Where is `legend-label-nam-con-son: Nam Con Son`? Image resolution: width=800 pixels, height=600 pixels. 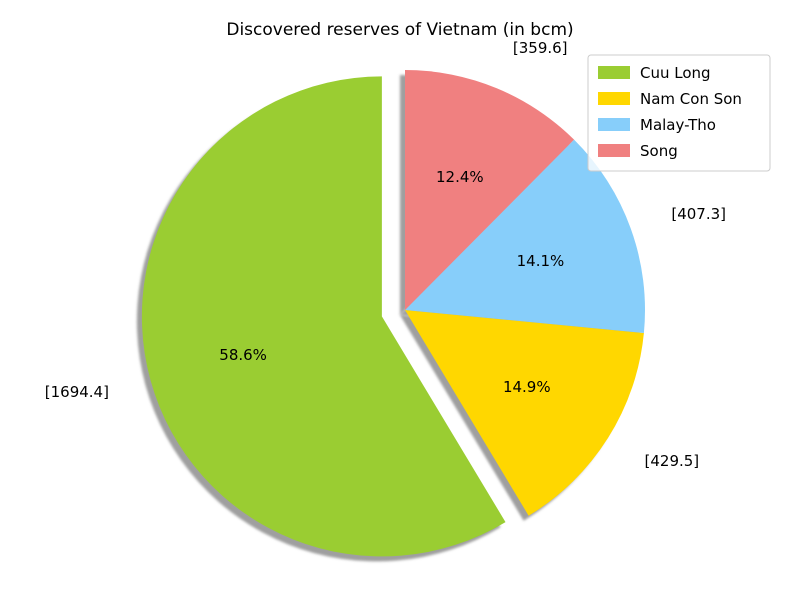 legend-label-nam-con-son: Nam Con Son is located at coordinates (691, 99).